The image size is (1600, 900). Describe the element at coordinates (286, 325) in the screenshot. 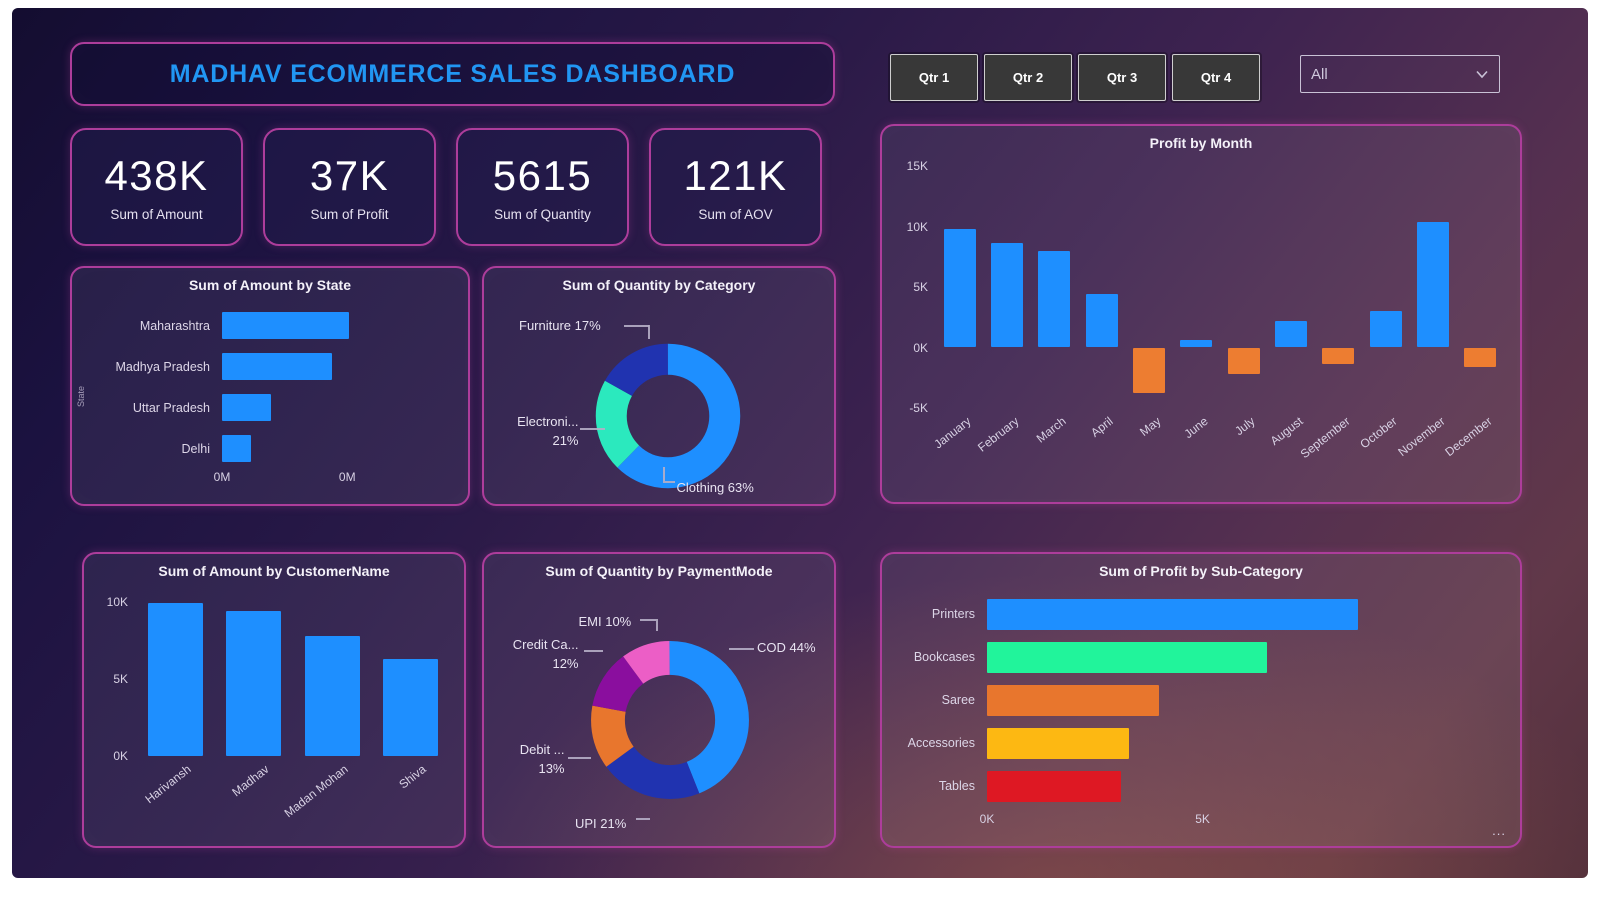

I see `bar-maharashtra` at that location.